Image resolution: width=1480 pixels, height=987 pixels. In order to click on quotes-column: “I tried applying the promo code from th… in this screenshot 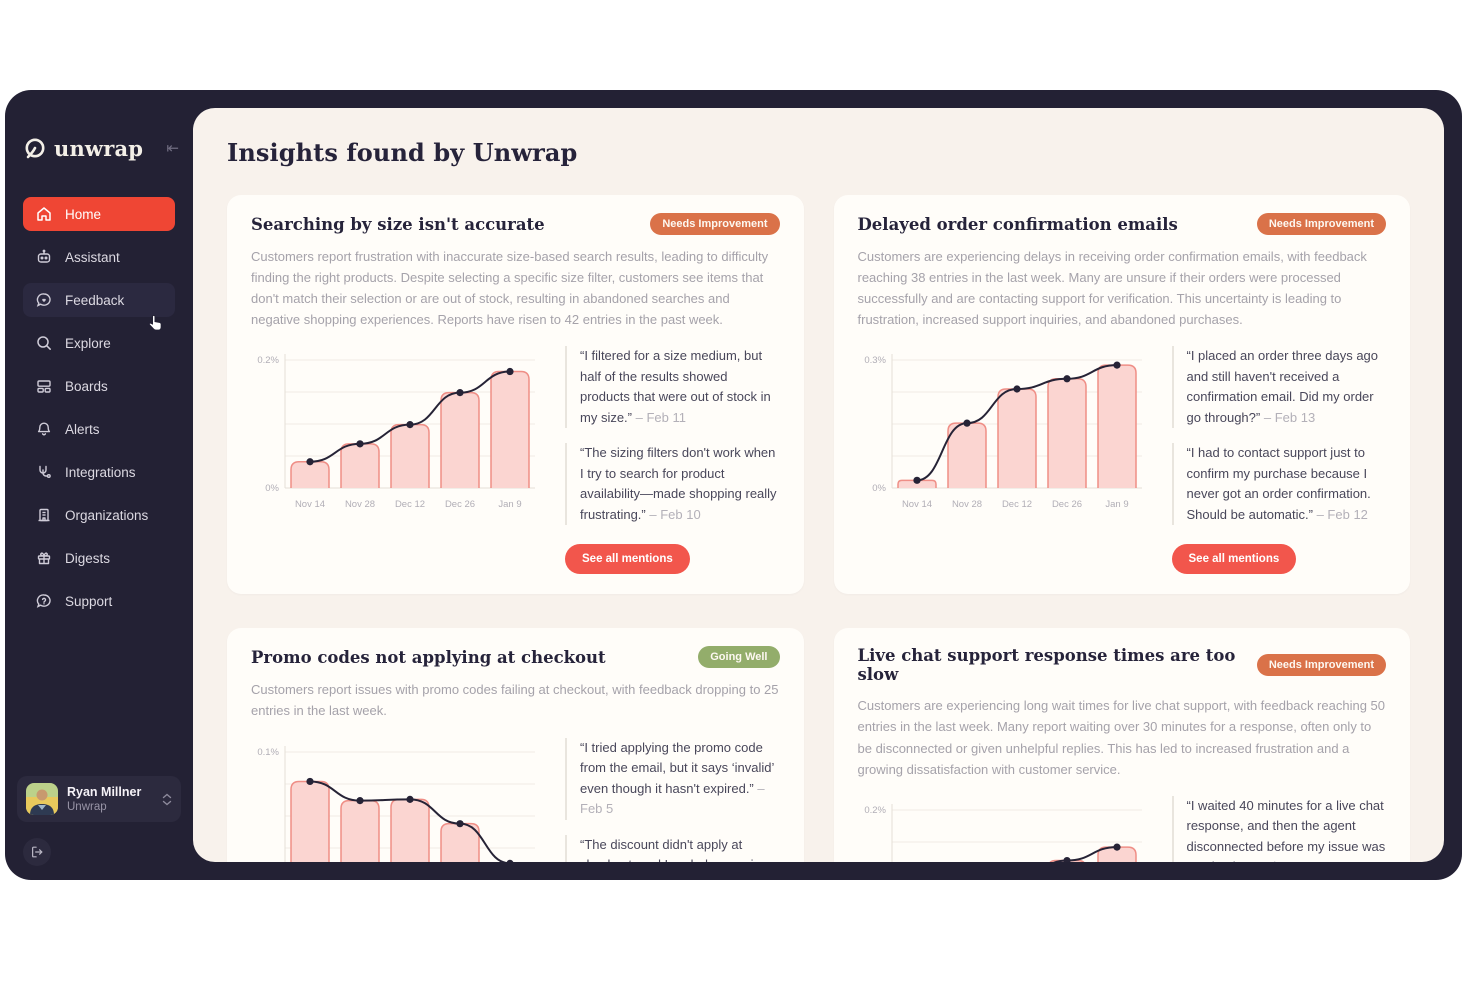, I will do `click(672, 799)`.